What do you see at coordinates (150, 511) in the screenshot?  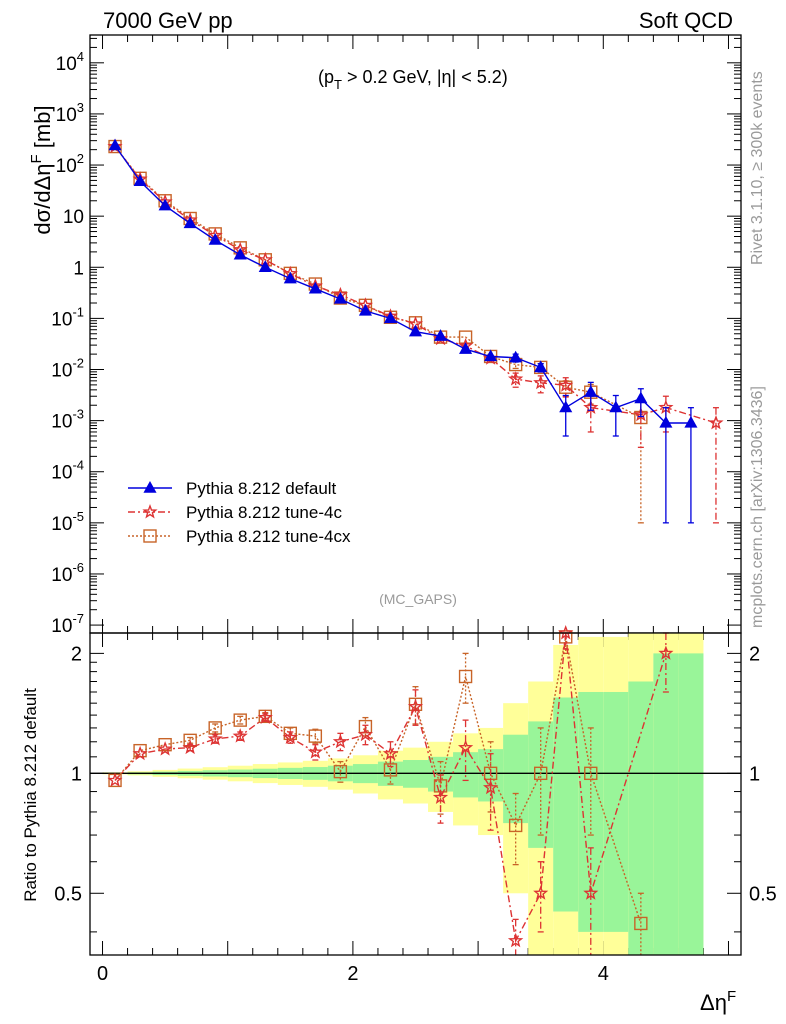 I see `legend-marker-tune4c` at bounding box center [150, 511].